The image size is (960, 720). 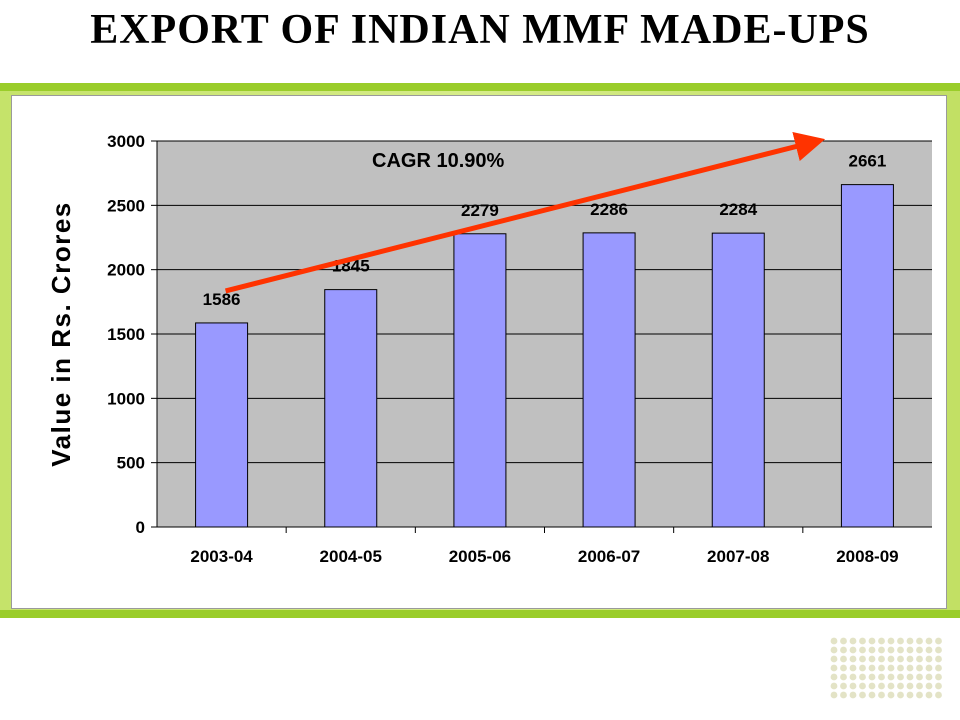 I want to click on y-tick-label: 3000, so click(x=126, y=141).